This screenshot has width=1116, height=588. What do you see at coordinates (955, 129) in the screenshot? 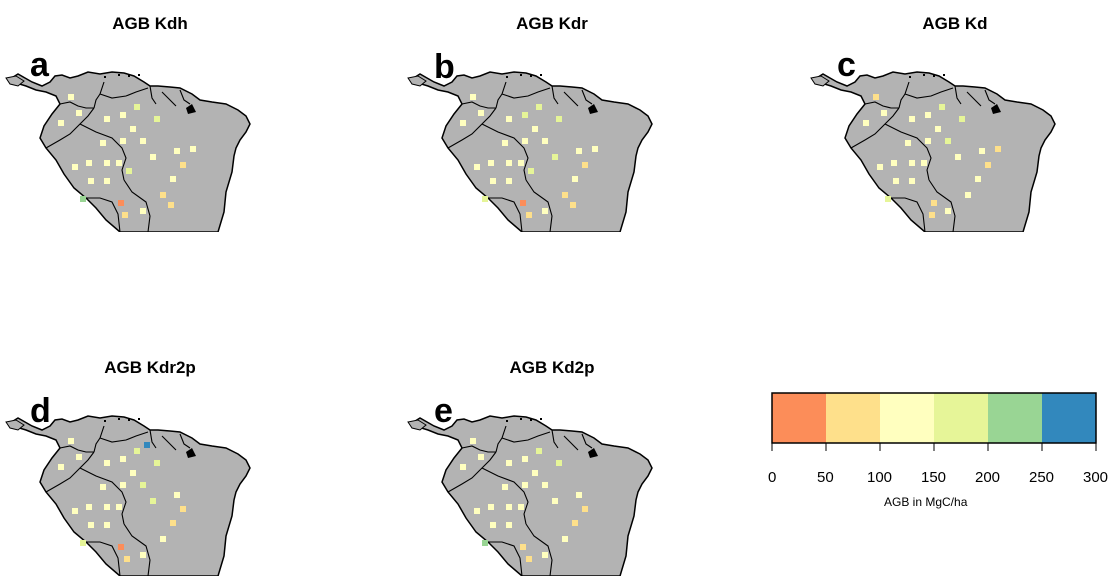
I see `map-panel-c: AGB Kd c` at bounding box center [955, 129].